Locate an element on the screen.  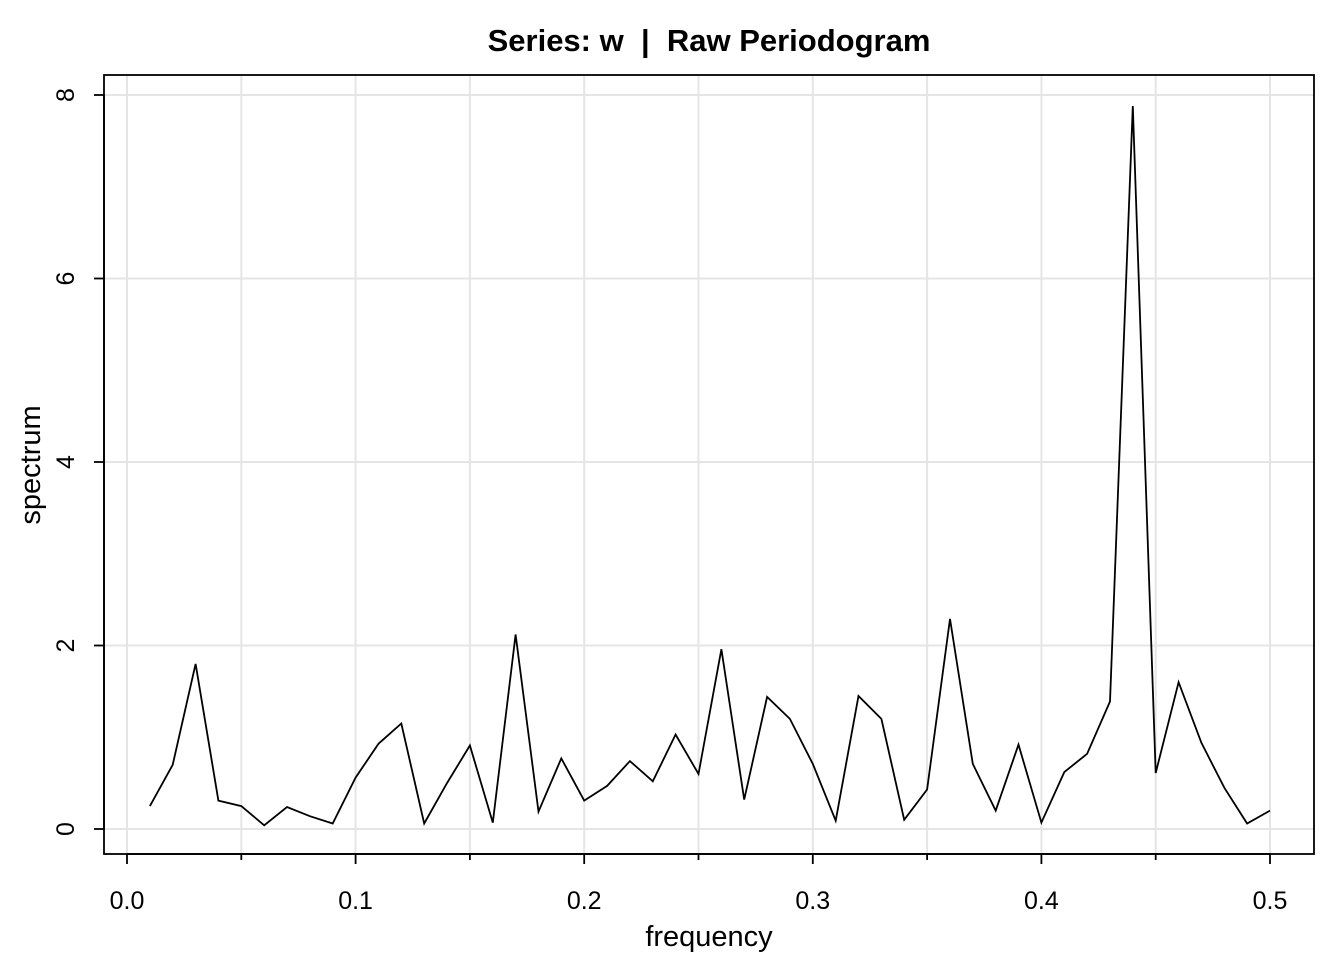
y-tick-label: 2 is located at coordinates (66, 646).